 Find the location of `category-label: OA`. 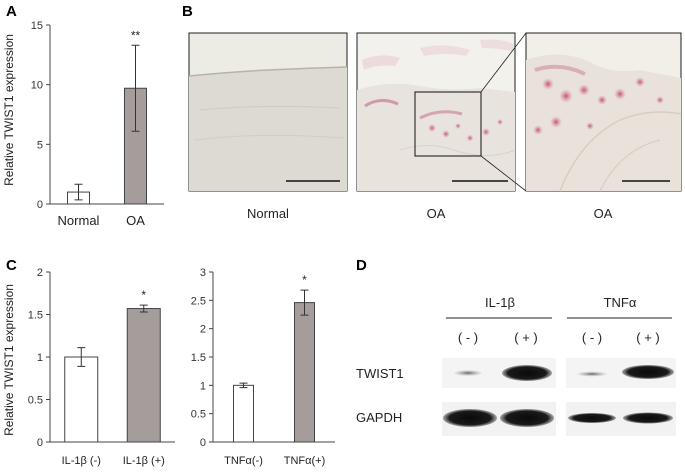

category-label: OA is located at coordinates (135, 220).